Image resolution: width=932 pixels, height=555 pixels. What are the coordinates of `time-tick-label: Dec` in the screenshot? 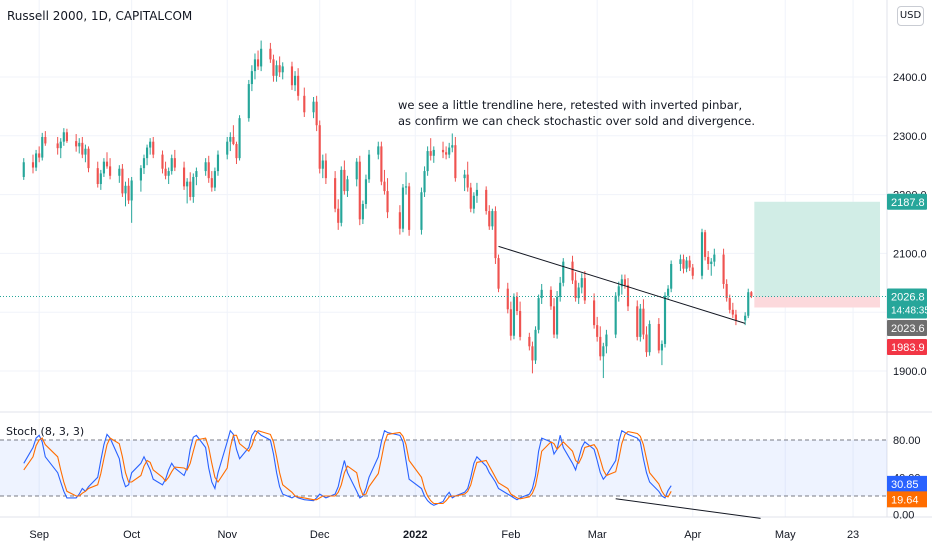 It's located at (320, 535).